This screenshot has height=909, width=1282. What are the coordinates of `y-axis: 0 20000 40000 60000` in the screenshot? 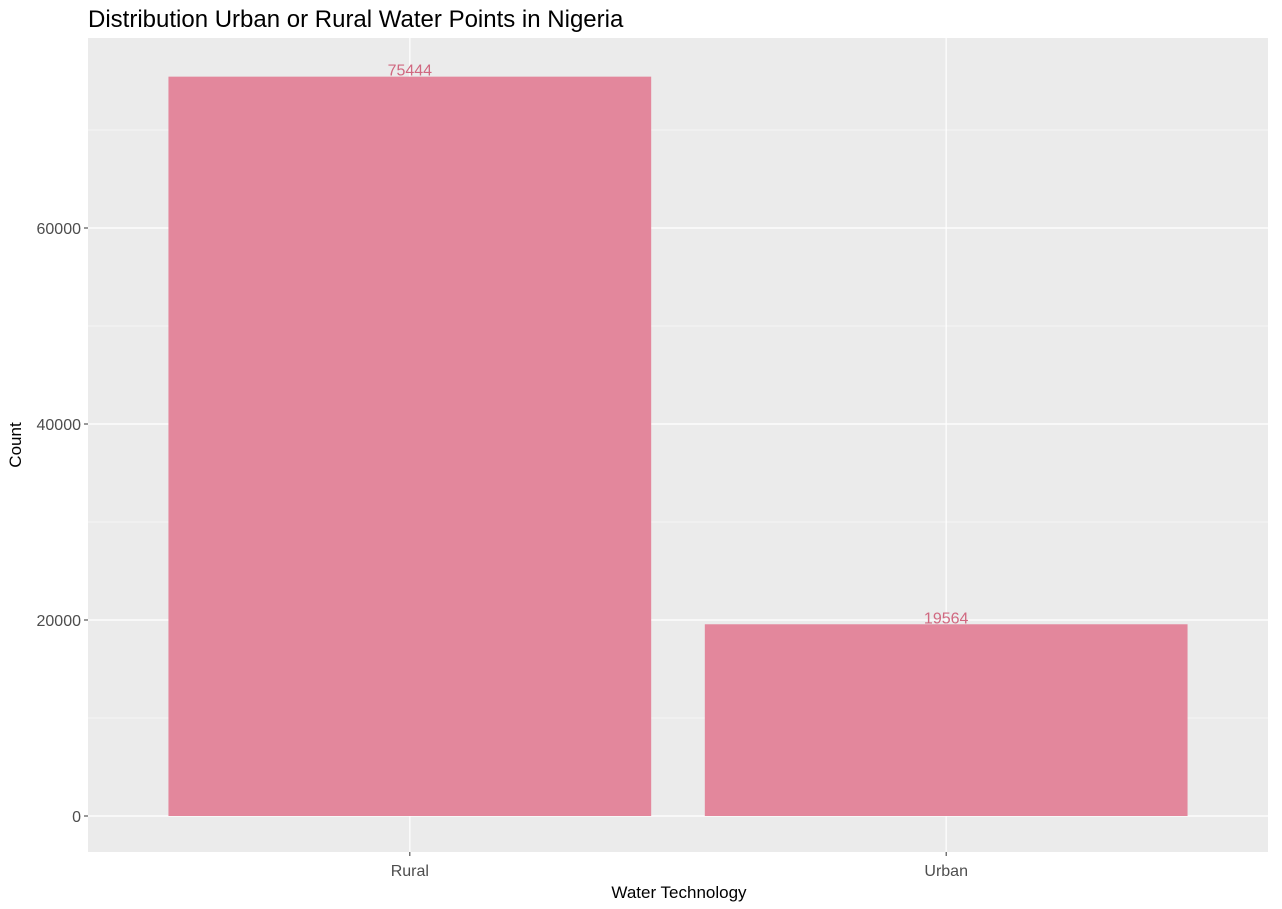 It's located at (62, 523).